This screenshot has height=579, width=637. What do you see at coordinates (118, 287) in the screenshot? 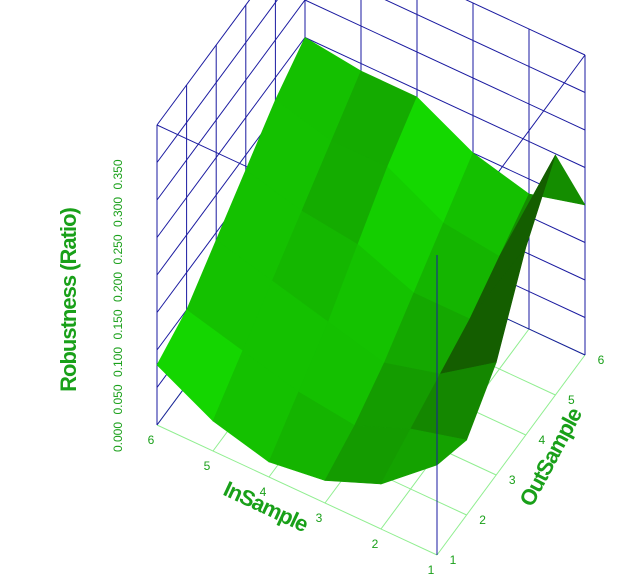
I see `z-tick-label: 0.200` at bounding box center [118, 287].